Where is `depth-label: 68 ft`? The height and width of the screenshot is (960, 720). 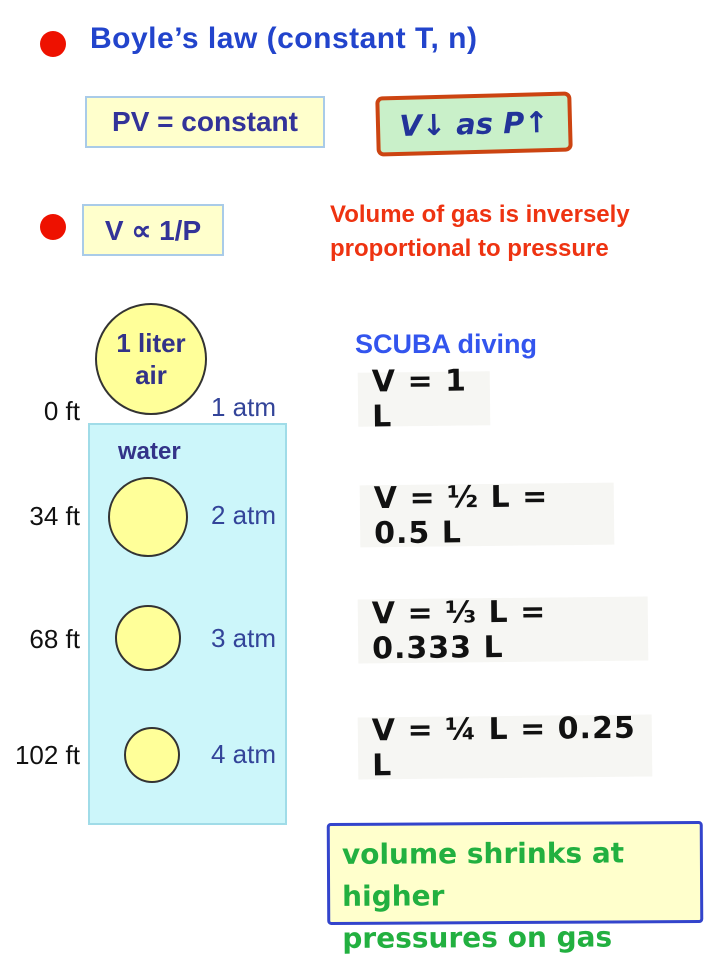 depth-label: 68 ft is located at coordinates (54, 639).